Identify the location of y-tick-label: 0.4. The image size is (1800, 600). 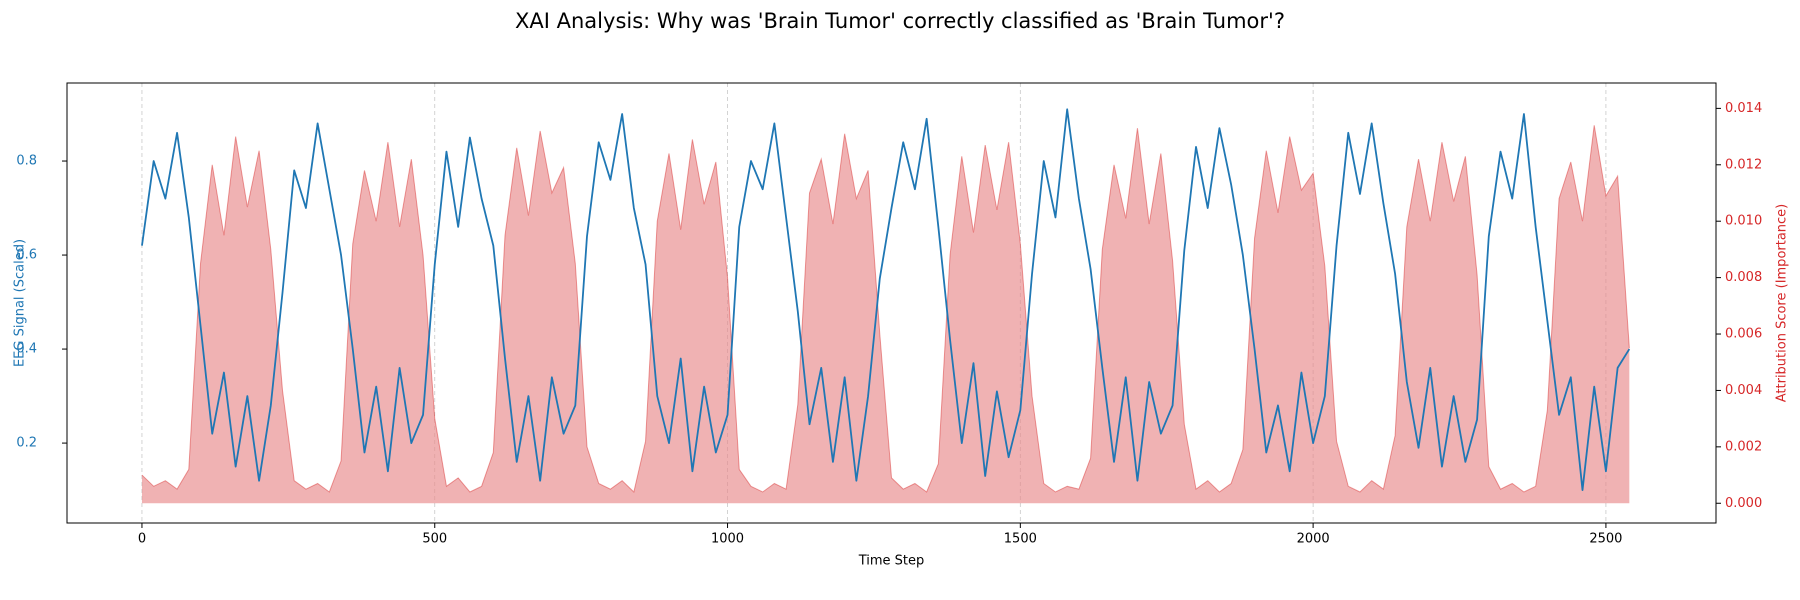
(26, 349).